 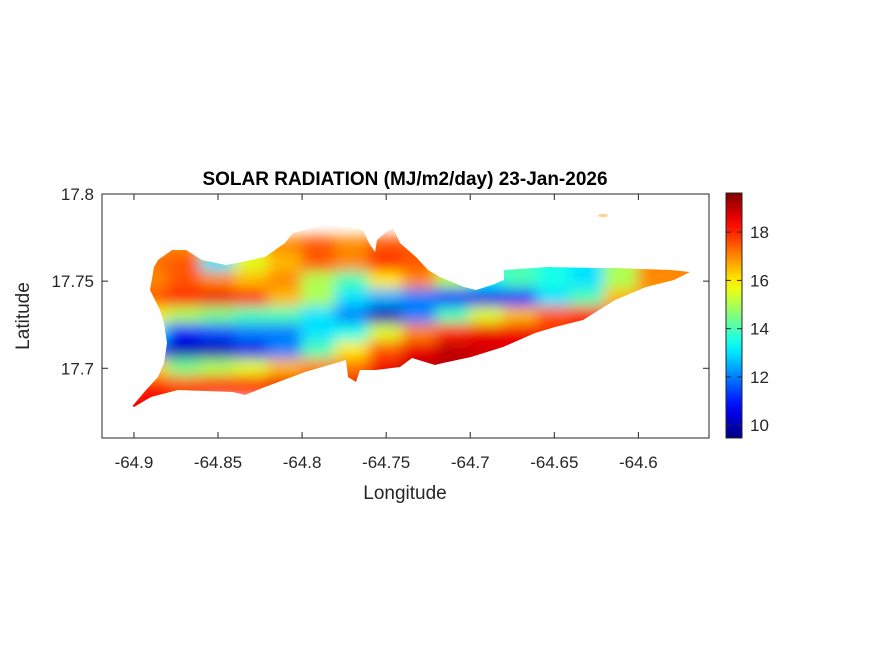 What do you see at coordinates (404, 493) in the screenshot?
I see `x-axis-label: Longitude` at bounding box center [404, 493].